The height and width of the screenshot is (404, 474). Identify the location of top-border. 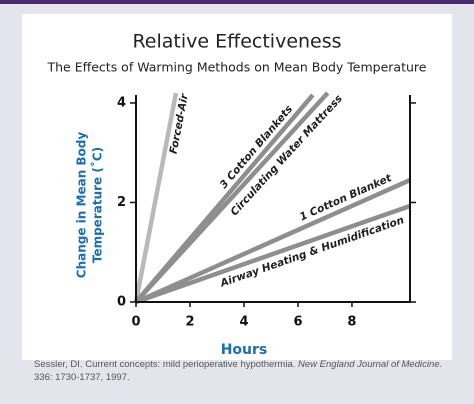
(237, 2).